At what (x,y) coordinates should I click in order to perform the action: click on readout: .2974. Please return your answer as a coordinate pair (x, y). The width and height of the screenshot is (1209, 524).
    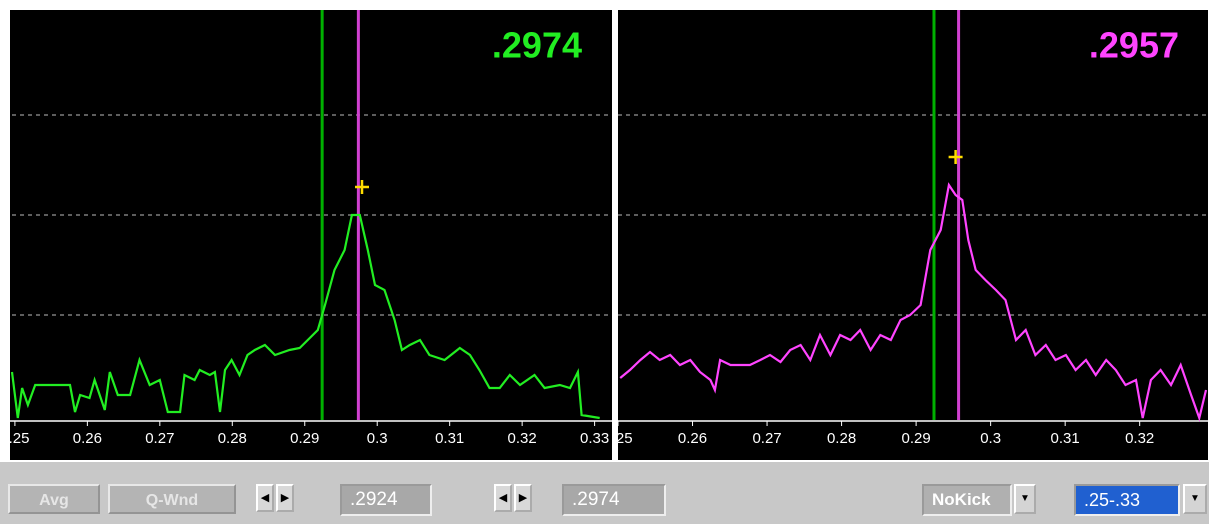
    Looking at the image, I should click on (537, 45).